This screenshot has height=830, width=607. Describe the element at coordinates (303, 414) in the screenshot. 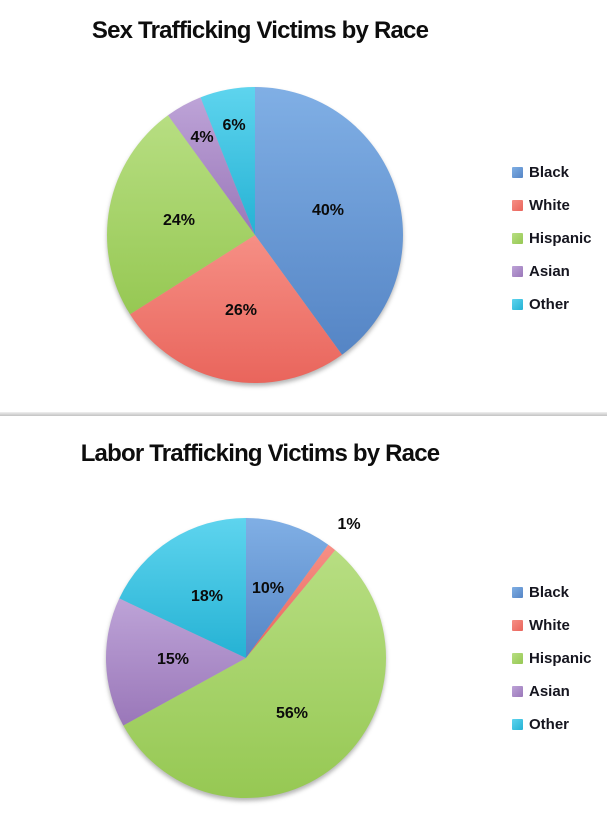

I see `section-divider` at that location.